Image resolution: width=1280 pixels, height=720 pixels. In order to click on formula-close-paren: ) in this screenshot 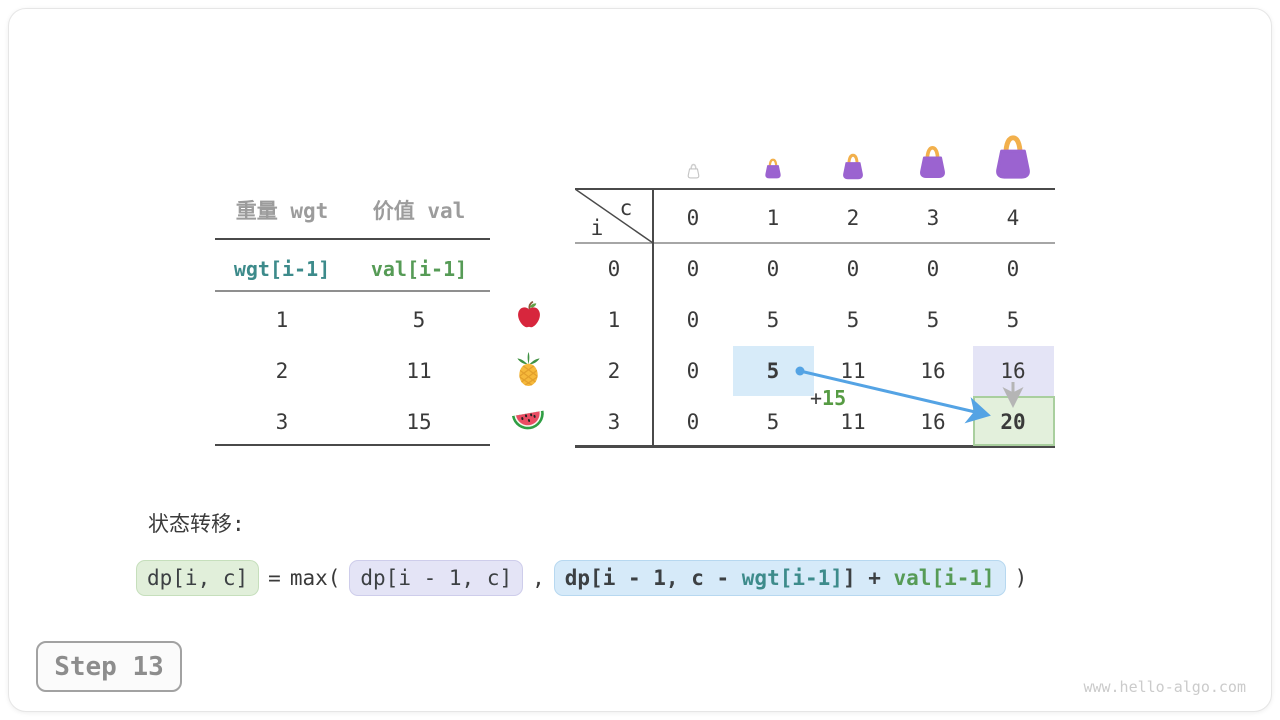, I will do `click(1021, 578)`.